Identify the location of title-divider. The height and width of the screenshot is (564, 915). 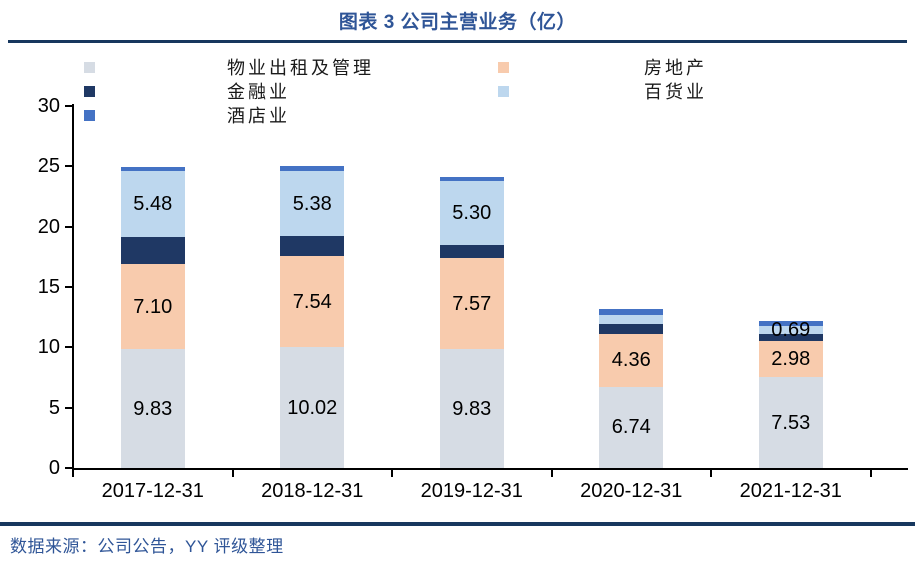
(457, 41).